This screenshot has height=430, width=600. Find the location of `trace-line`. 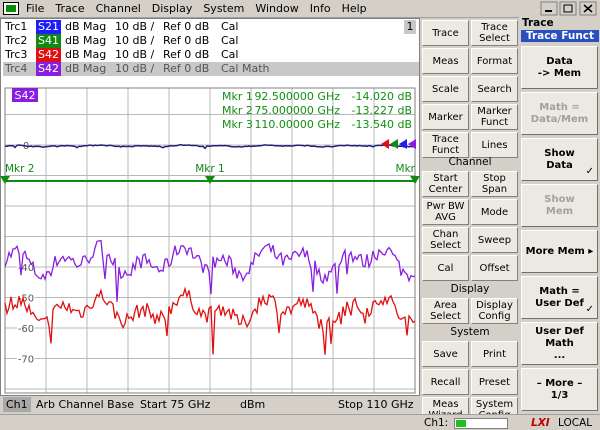

trace-line is located at coordinates (210, 270).